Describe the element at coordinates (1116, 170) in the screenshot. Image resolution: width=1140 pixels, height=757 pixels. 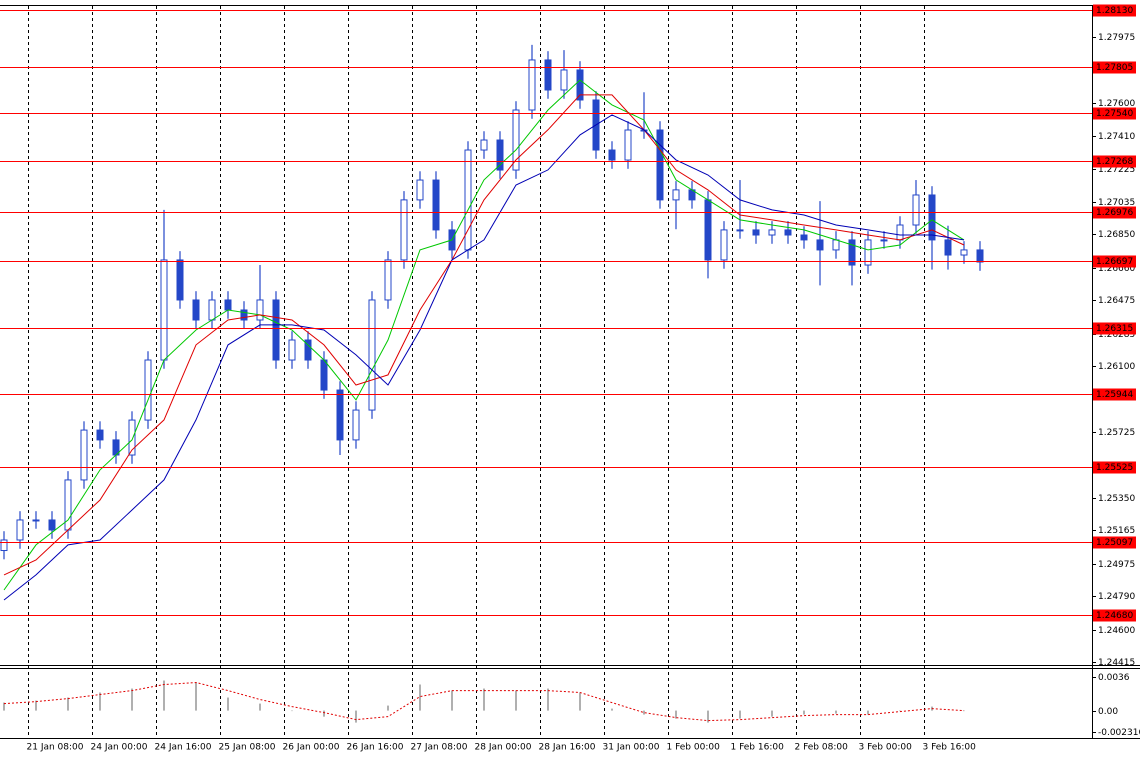
I see `y-tick-label: 1.27225` at that location.